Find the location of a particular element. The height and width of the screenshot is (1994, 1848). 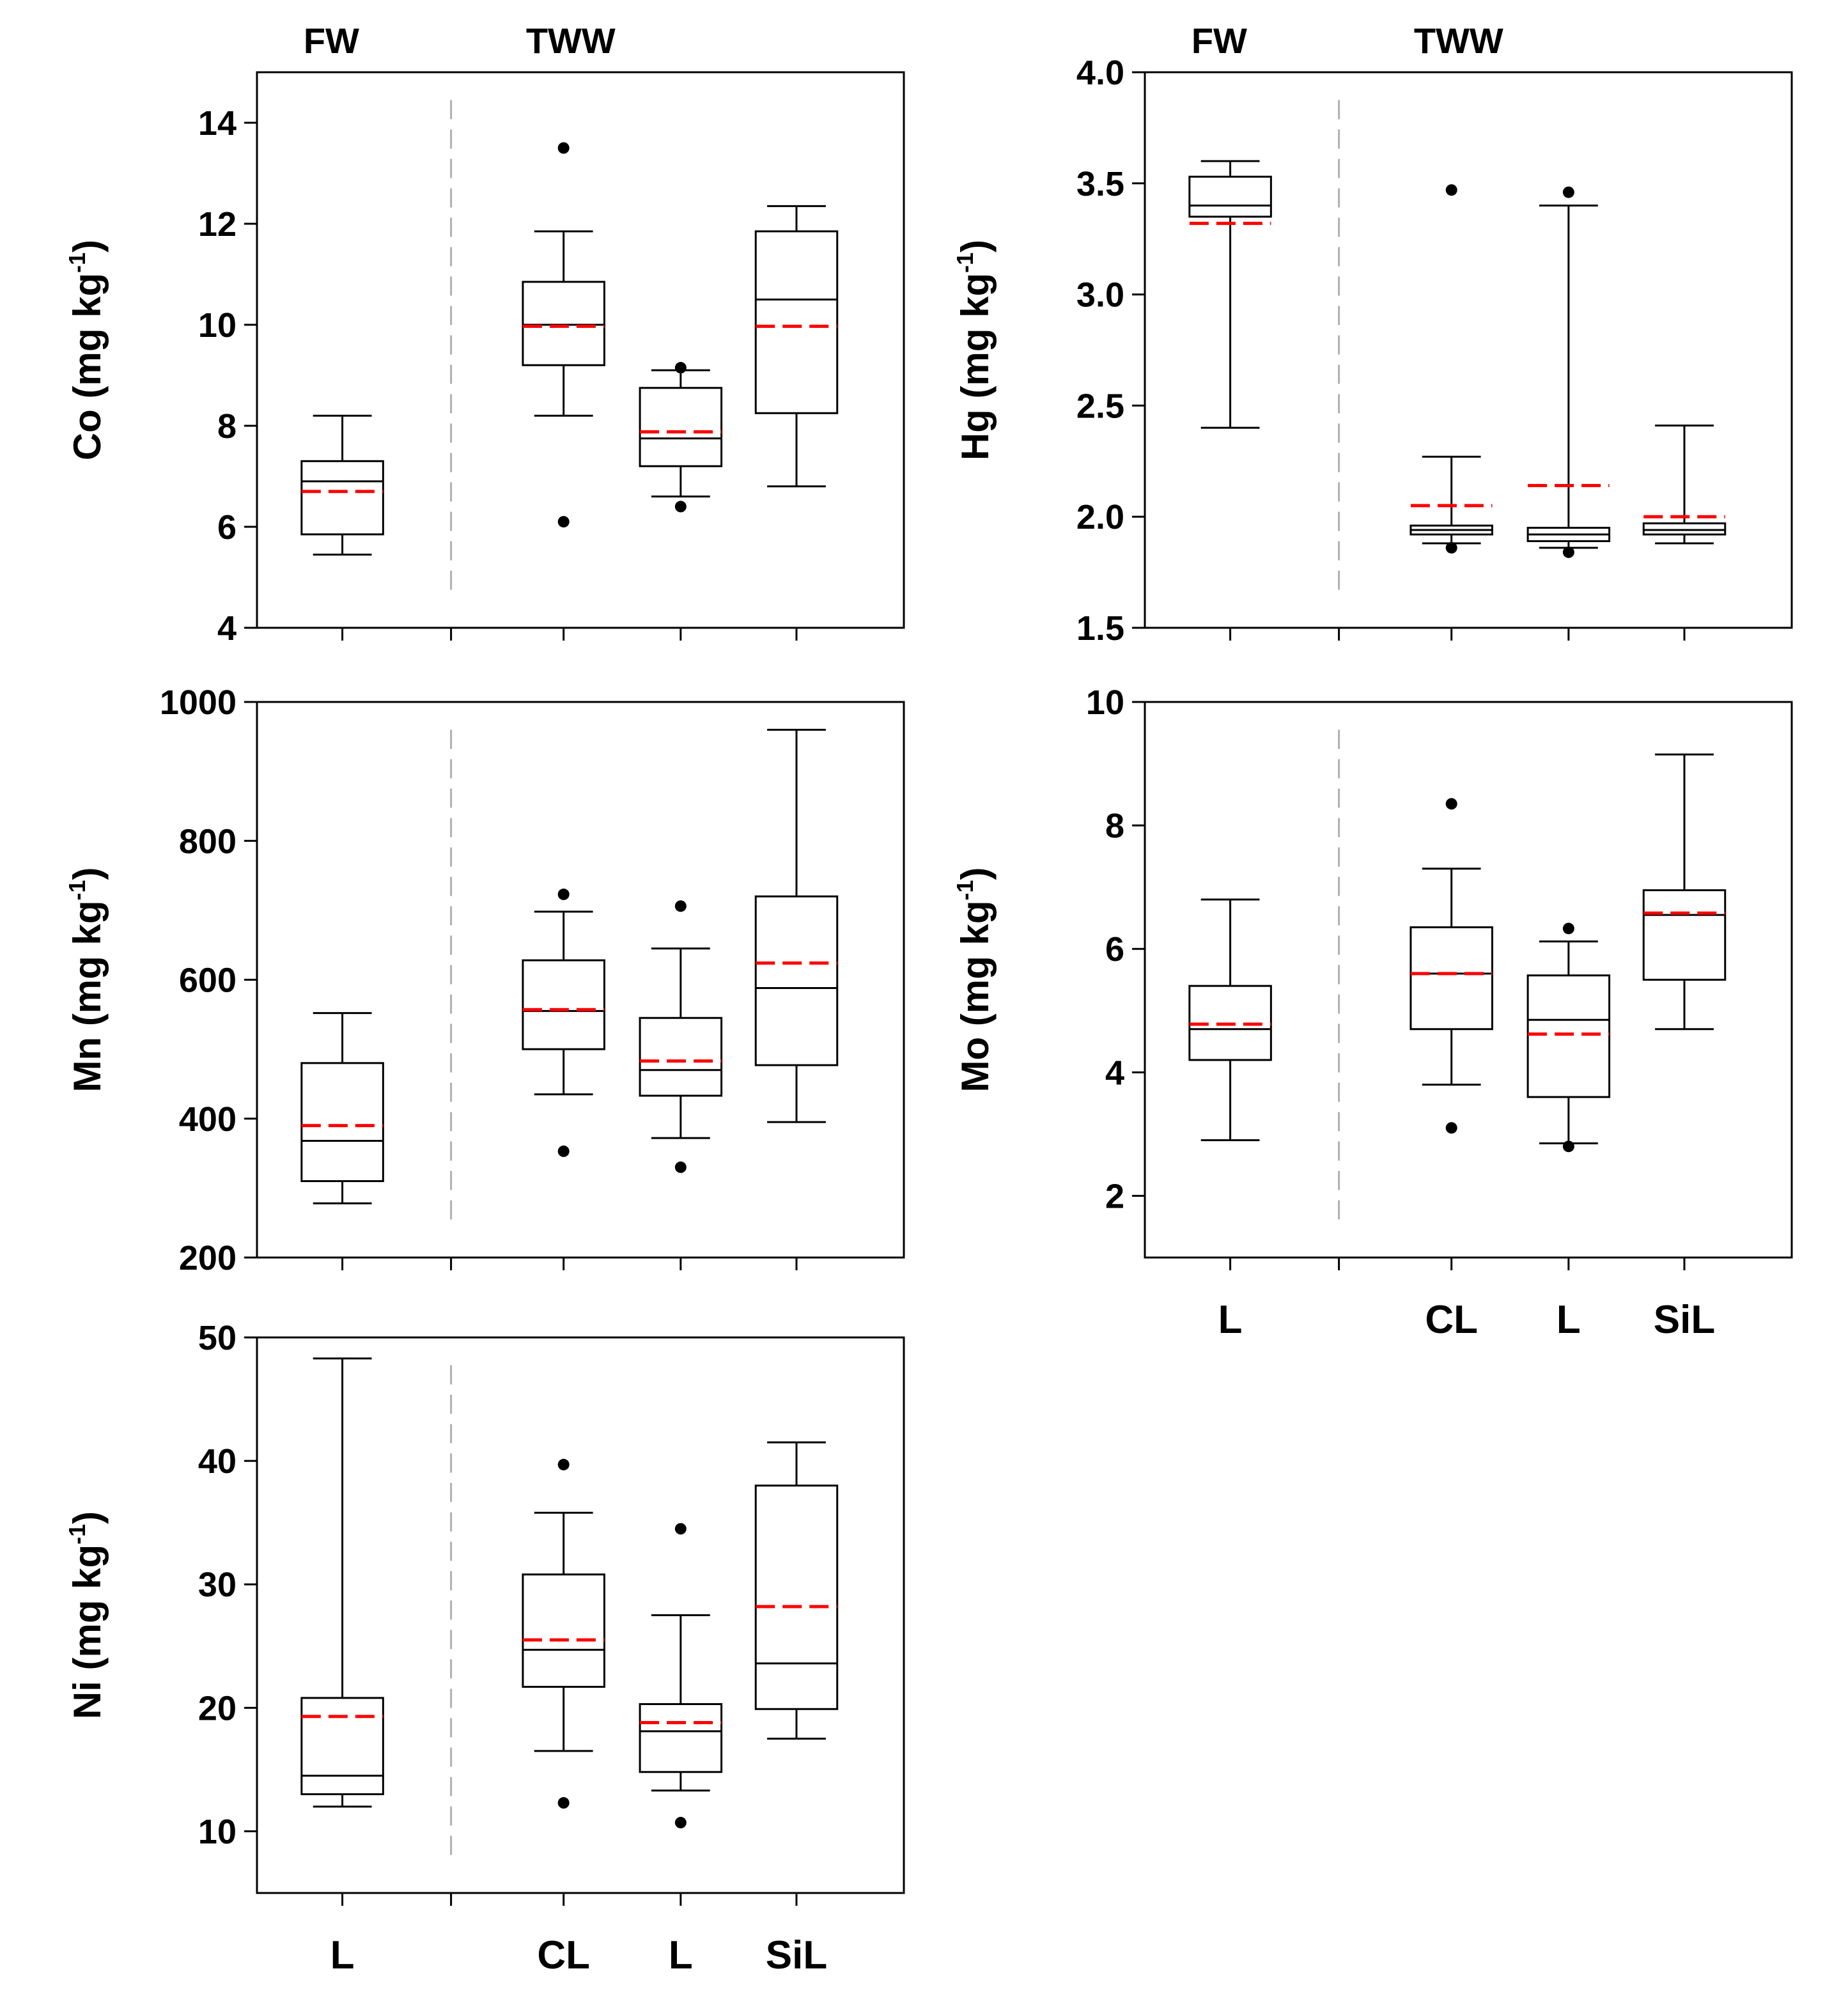

y-tick-label: 2.5 is located at coordinates (1100, 406).